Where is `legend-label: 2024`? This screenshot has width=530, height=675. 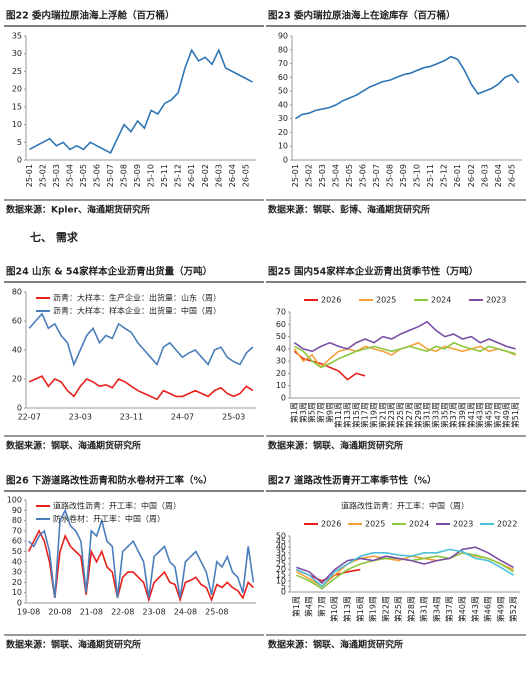 legend-label: 2024 is located at coordinates (419, 524).